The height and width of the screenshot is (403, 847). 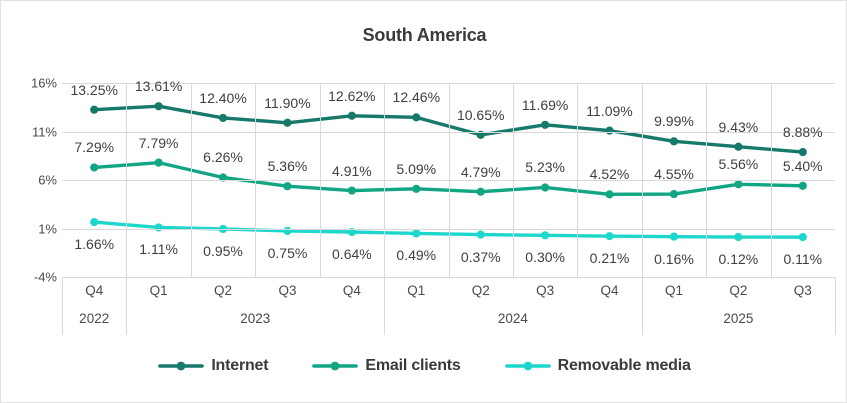 What do you see at coordinates (44, 131) in the screenshot?
I see `y-axis-tick-label: 11%` at bounding box center [44, 131].